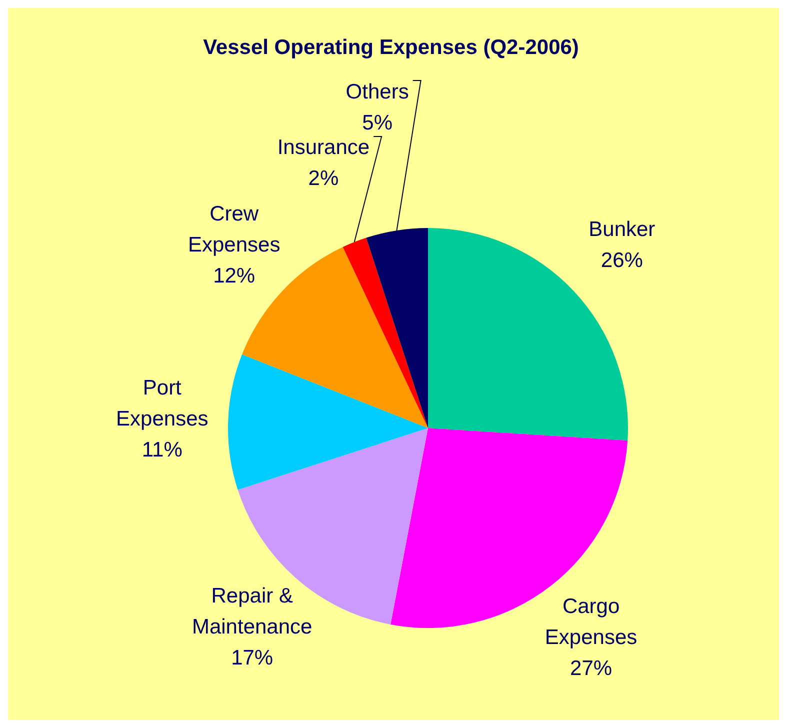 This screenshot has width=787, height=728. Describe the element at coordinates (252, 658) in the screenshot. I see `data-label: 17%` at that location.